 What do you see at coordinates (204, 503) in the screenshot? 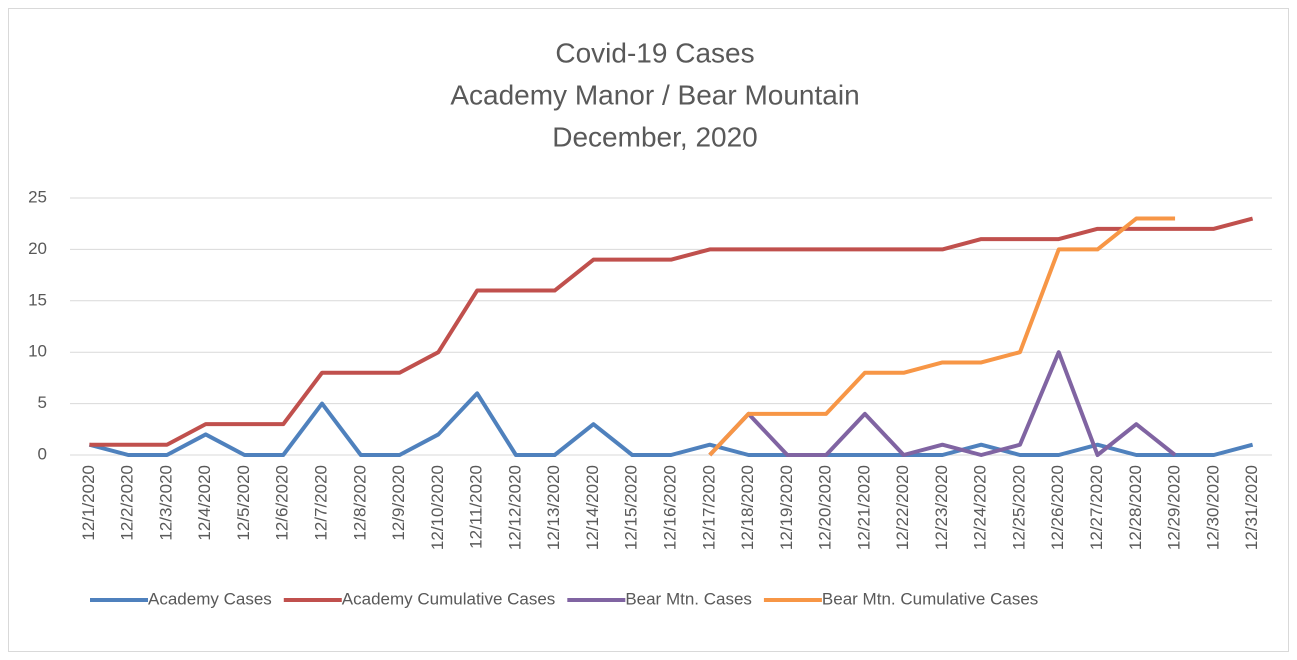
I see `x-tick-label: 12/4/2020` at bounding box center [204, 503].